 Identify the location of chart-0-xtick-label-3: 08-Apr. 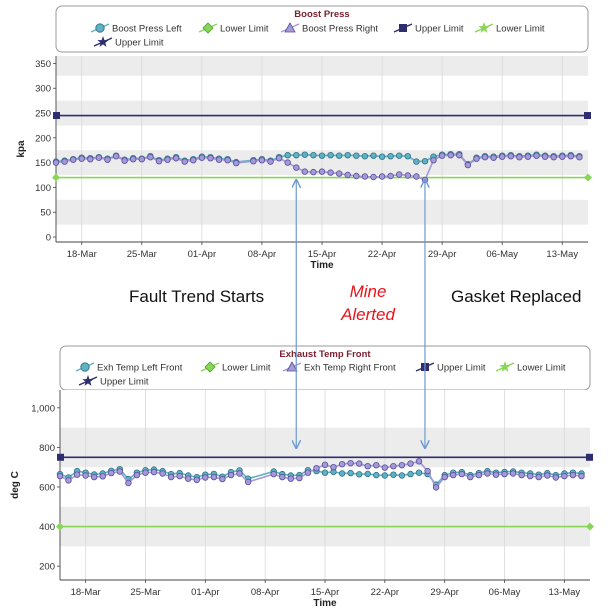
(262, 254).